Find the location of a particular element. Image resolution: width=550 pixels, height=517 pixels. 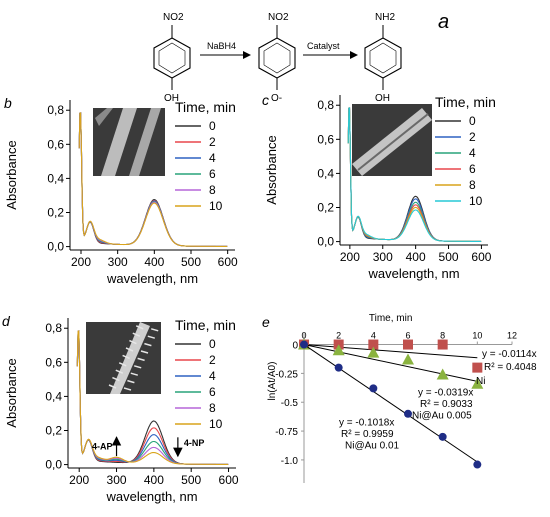

data-point-triangle is located at coordinates (408, 359).